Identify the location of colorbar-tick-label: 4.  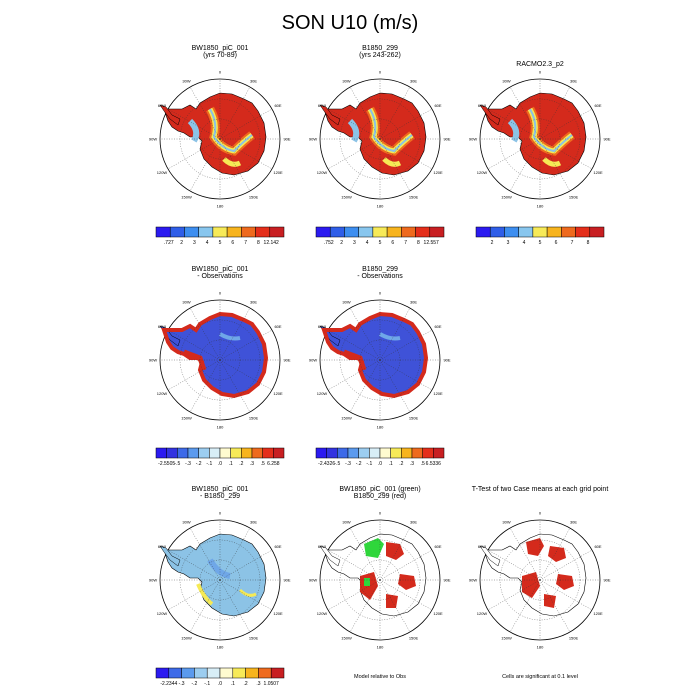
(367, 243).